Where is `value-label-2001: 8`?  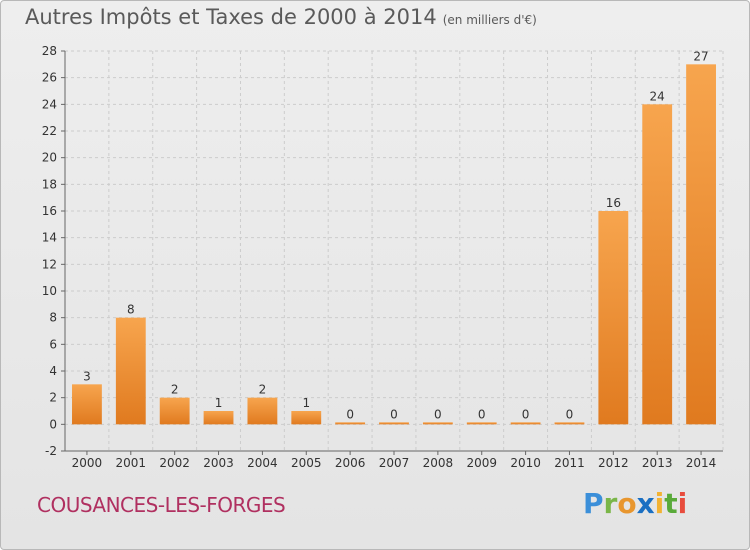
value-label-2001: 8 is located at coordinates (131, 310).